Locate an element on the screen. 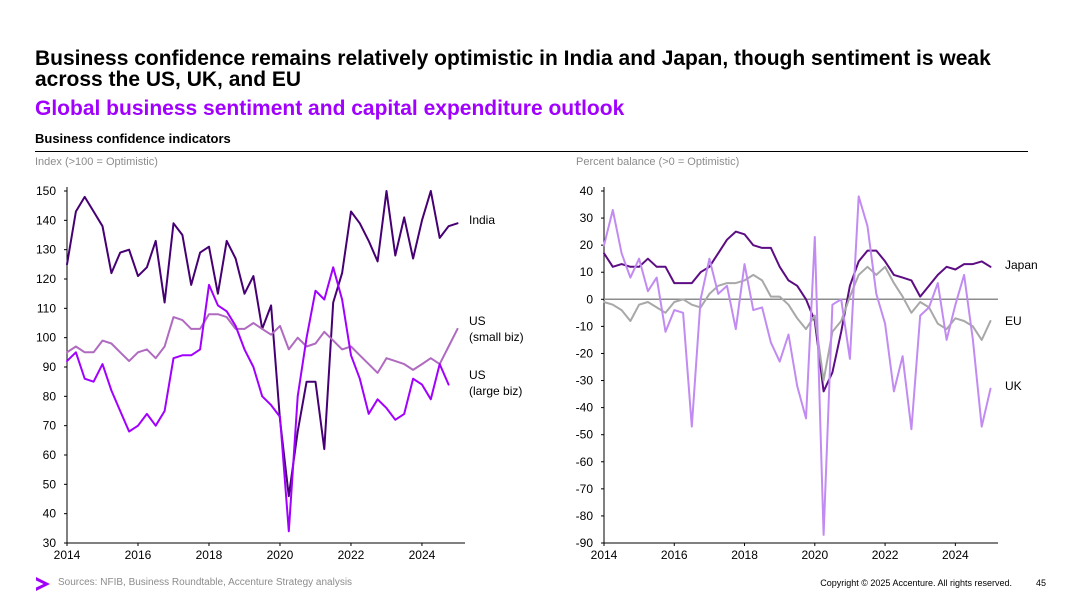 Image resolution: width=1080 pixels, height=608 pixels. series-label-japan: Japan is located at coordinates (1021, 265).